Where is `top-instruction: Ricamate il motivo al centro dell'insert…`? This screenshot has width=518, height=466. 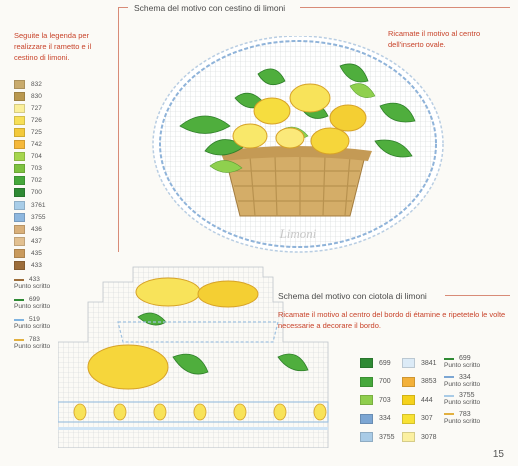
top-instruction: Ricamate il motivo al centro dell'insert… is located at coordinates (434, 39).